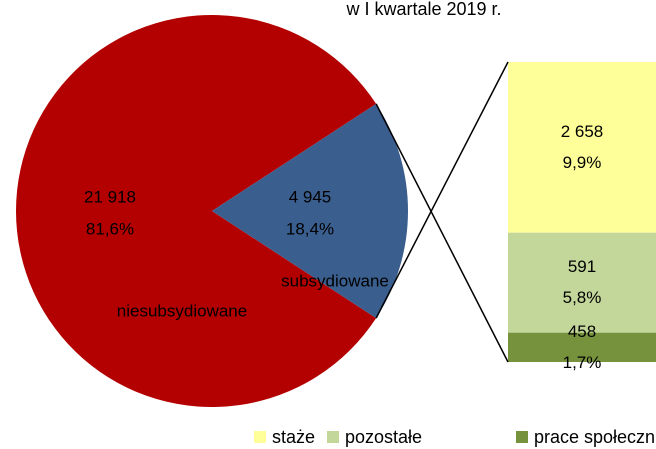 The width and height of the screenshot is (656, 449). Describe the element at coordinates (582, 162) in the screenshot. I see `percent-label: 9,9%` at that location.